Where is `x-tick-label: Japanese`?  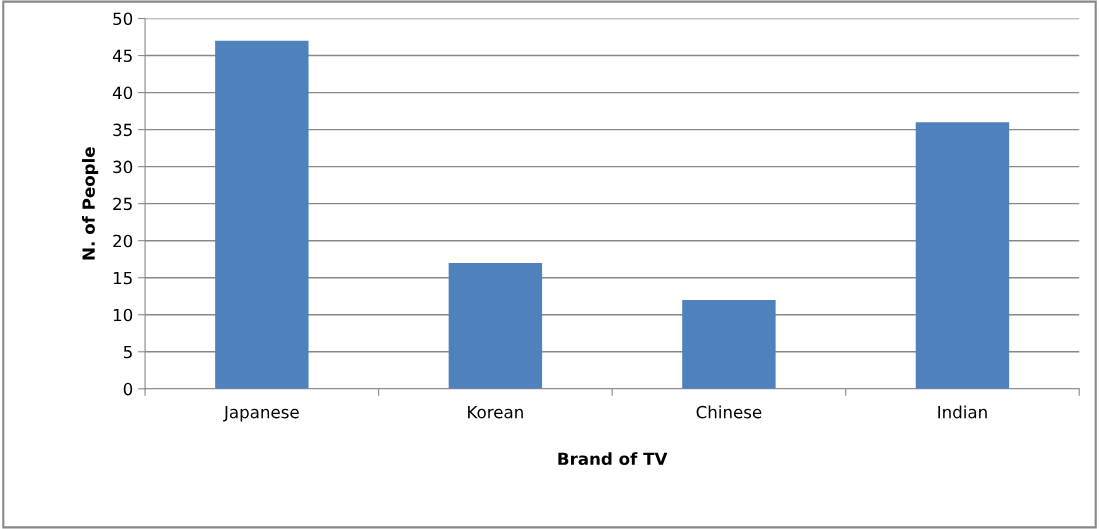 x-tick-label: Japanese is located at coordinates (261, 413).